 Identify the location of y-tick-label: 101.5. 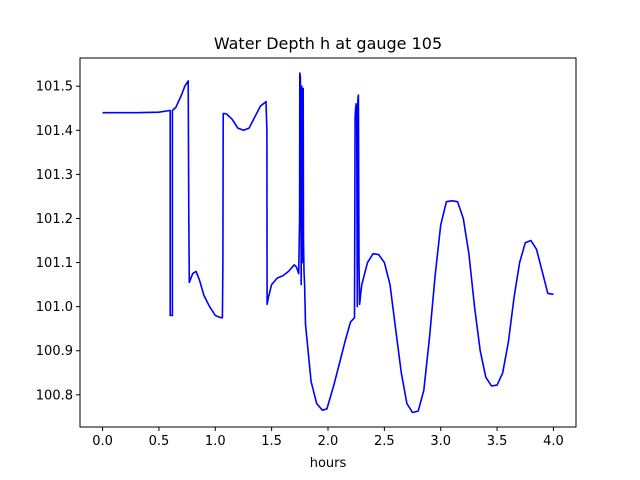
(54, 87).